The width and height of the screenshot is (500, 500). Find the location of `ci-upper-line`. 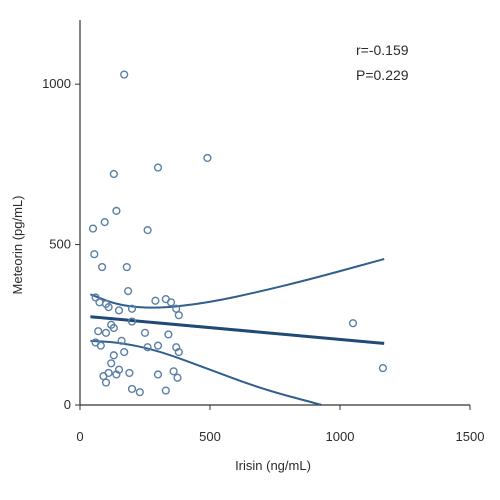

ci-upper-line is located at coordinates (237, 283).